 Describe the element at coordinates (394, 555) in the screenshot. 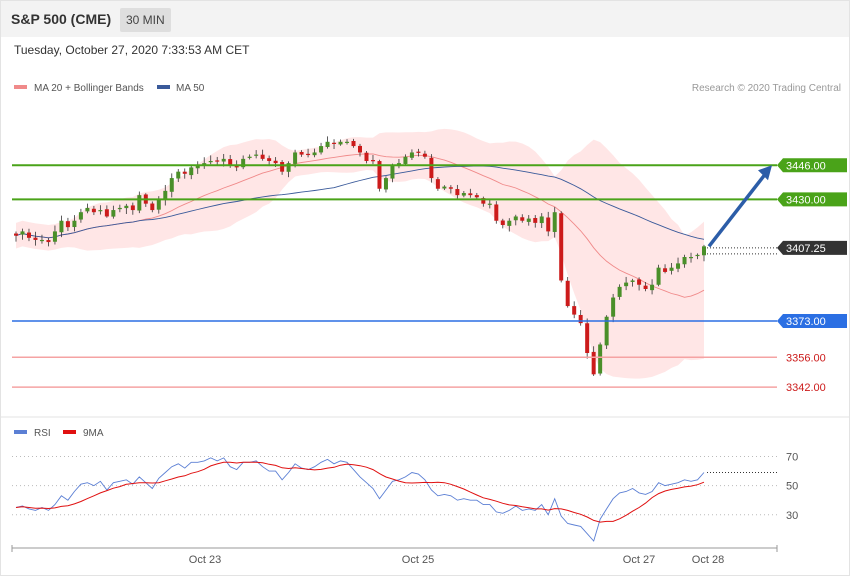

I see `x-axis: Oct 23 Oct 25 Oct 27 Oct 28` at that location.